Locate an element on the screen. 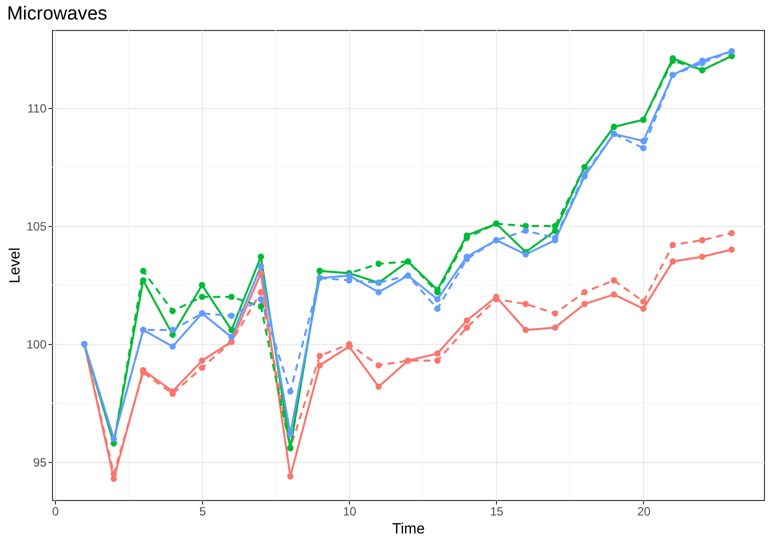 The width and height of the screenshot is (773, 542). y-axis-title: Level is located at coordinates (15, 266).